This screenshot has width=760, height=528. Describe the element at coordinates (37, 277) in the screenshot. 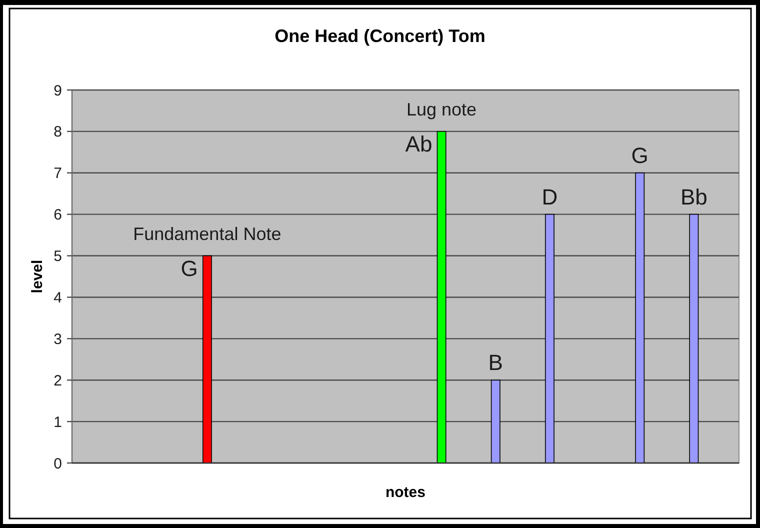

I see `y-axis-title: level` at that location.